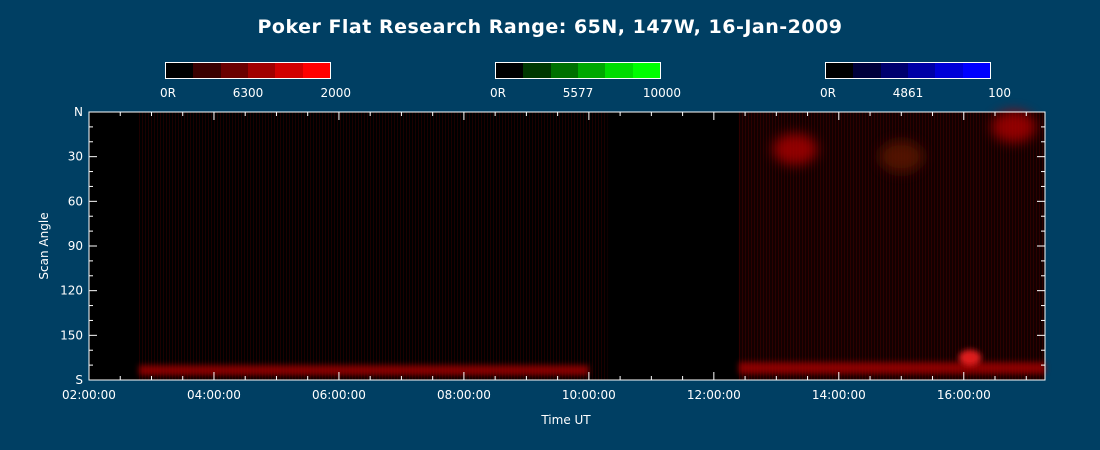 The image size is (1100, 450). Describe the element at coordinates (214, 395) in the screenshot. I see `x-tick-label: 04:00:00` at that location.